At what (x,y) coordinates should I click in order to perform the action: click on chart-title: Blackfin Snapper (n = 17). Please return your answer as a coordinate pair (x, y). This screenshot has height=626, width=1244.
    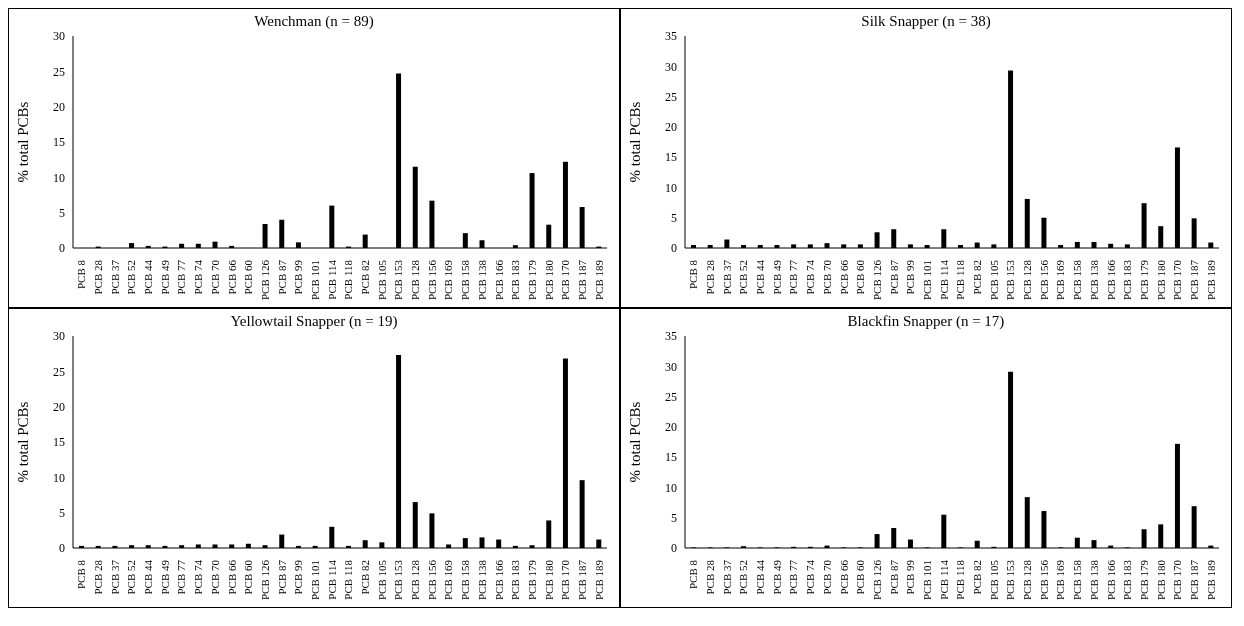
    Looking at the image, I should click on (926, 321).